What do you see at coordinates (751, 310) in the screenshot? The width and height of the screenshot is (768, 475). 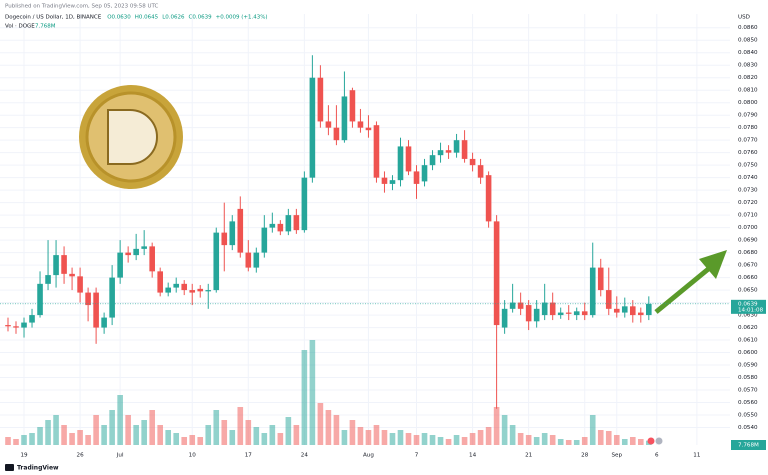 I see `countdown: 14:01:08` at bounding box center [751, 310].